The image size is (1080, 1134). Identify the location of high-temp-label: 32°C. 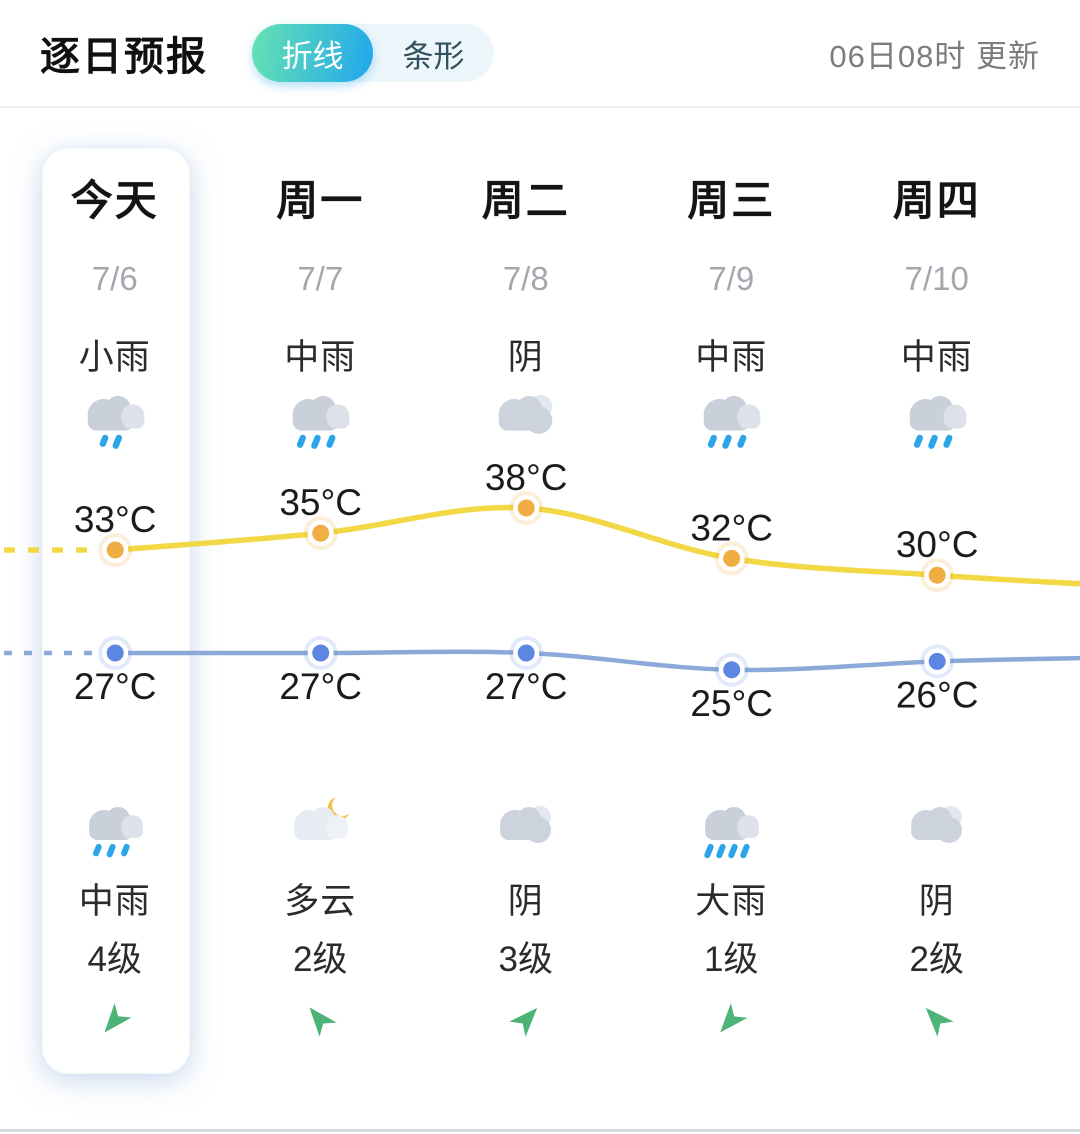
(731, 527).